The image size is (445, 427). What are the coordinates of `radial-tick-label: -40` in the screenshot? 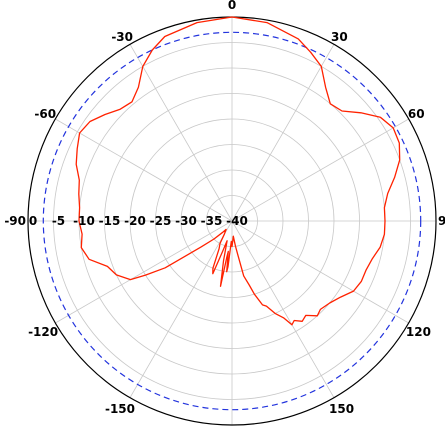 It's located at (237, 221).